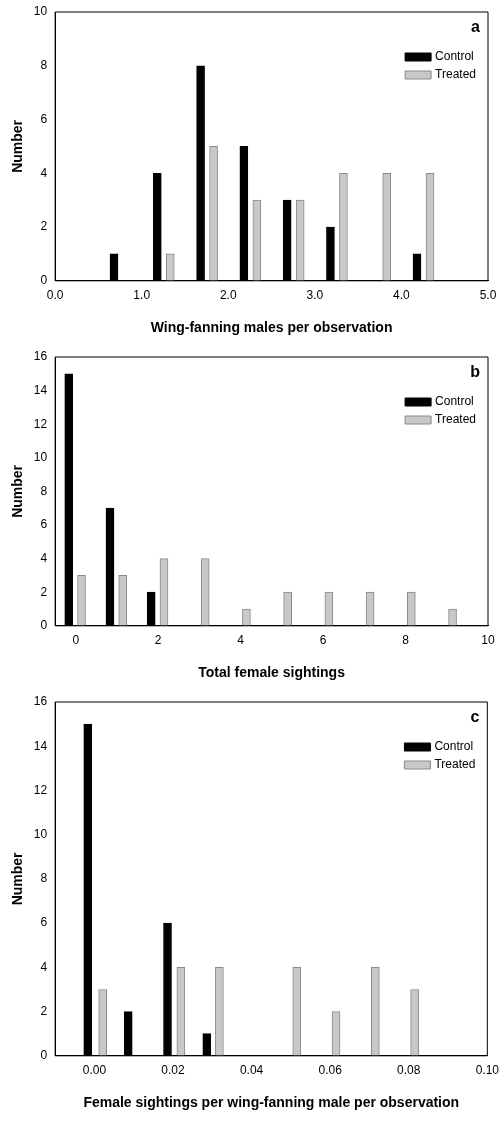 The height and width of the screenshot is (1122, 502). Describe the element at coordinates (241, 640) in the screenshot. I see `x-tick-label: 4` at that location.